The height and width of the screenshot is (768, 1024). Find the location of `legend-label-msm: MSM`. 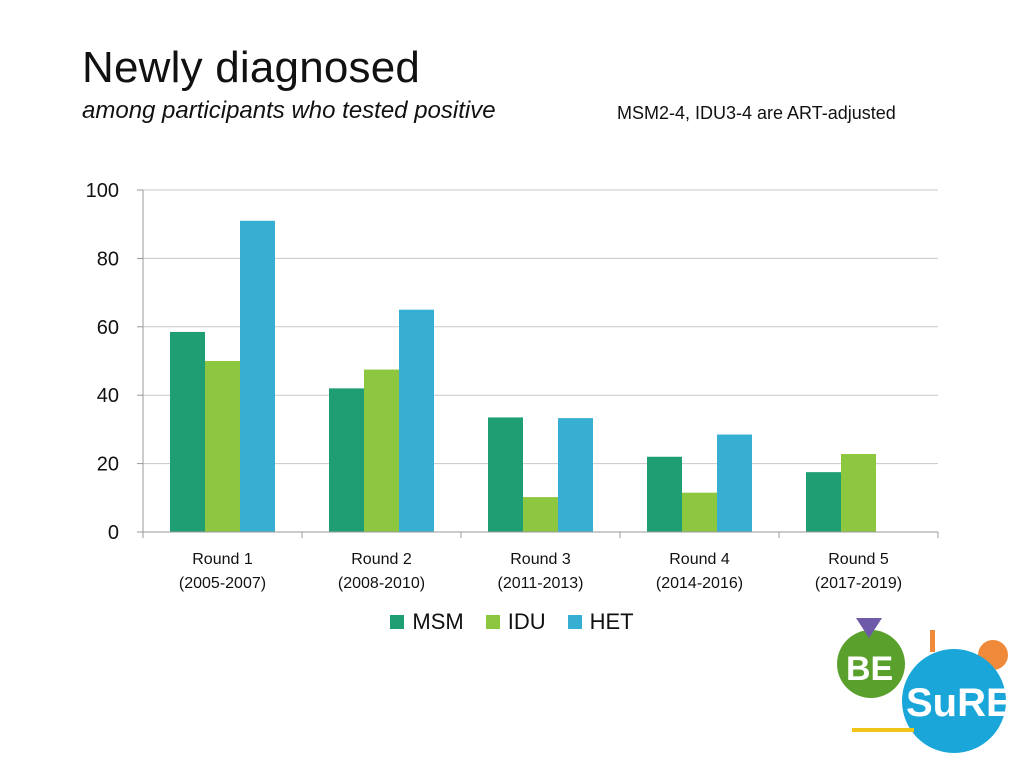

legend-label-msm: MSM is located at coordinates (438, 621).